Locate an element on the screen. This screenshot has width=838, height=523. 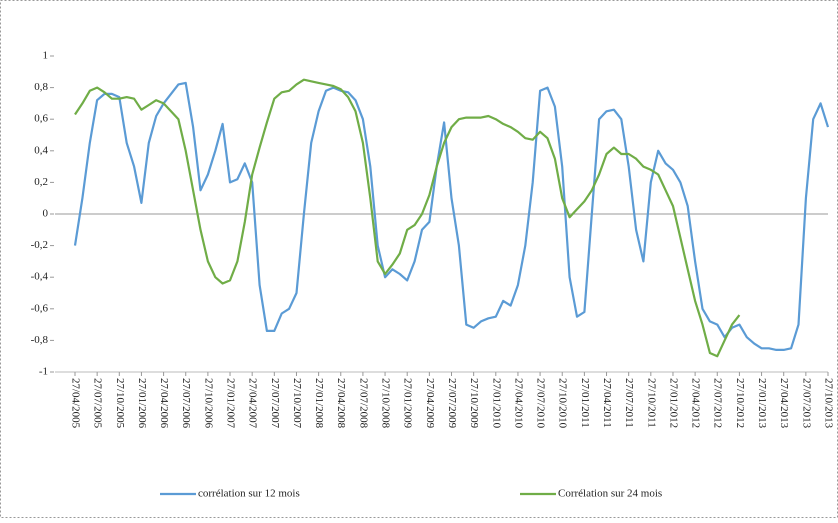
x-tick-label: 27/01/2007 is located at coordinates (230, 403).